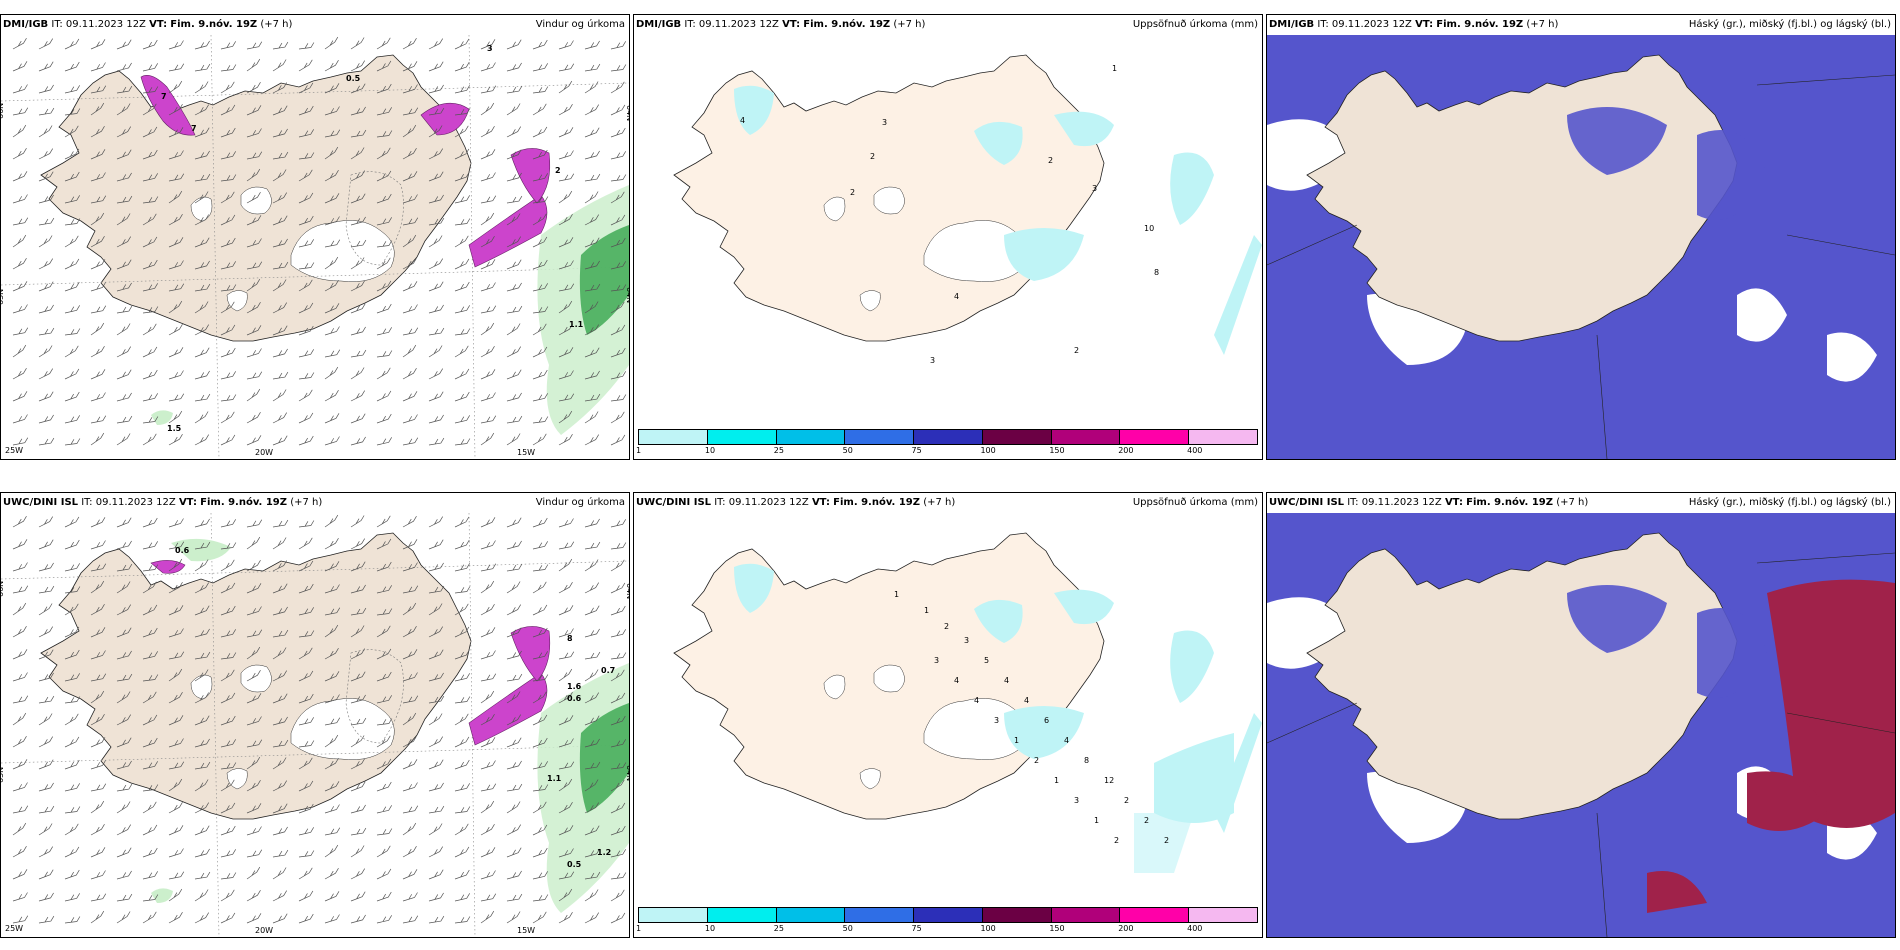 This screenshot has height=950, width=1900. Describe the element at coordinates (884, 122) in the screenshot. I see `accum-value-label: 3` at that location.